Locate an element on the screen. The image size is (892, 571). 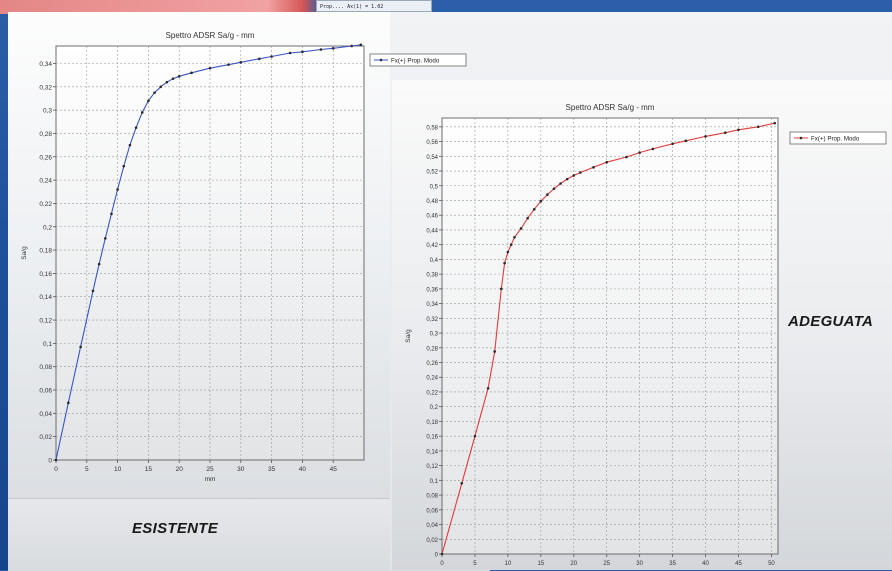
x-tick-label: 25 is located at coordinates (210, 469).